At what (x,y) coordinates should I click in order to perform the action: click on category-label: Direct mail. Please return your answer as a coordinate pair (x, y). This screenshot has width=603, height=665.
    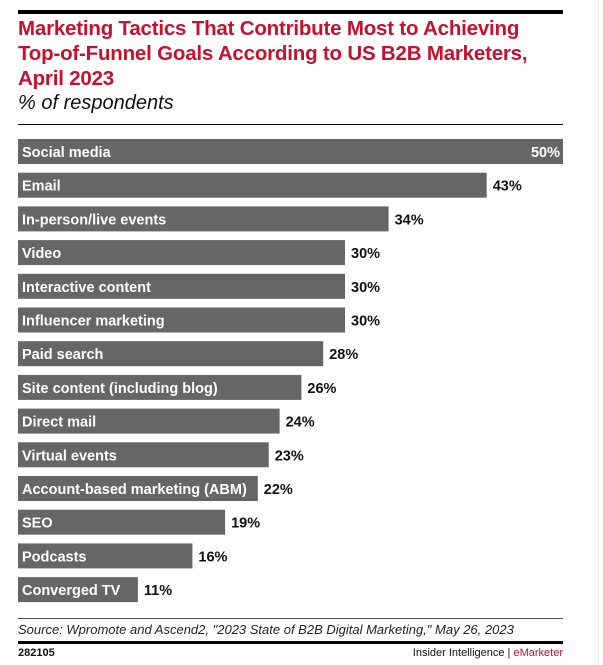
    Looking at the image, I should click on (59, 423).